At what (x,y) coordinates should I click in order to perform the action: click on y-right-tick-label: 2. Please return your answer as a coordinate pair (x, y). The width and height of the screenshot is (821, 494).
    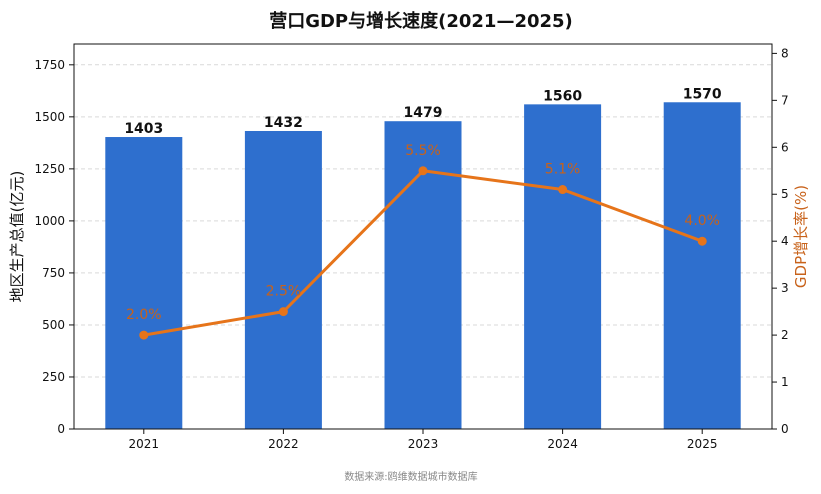
    Looking at the image, I should click on (785, 335).